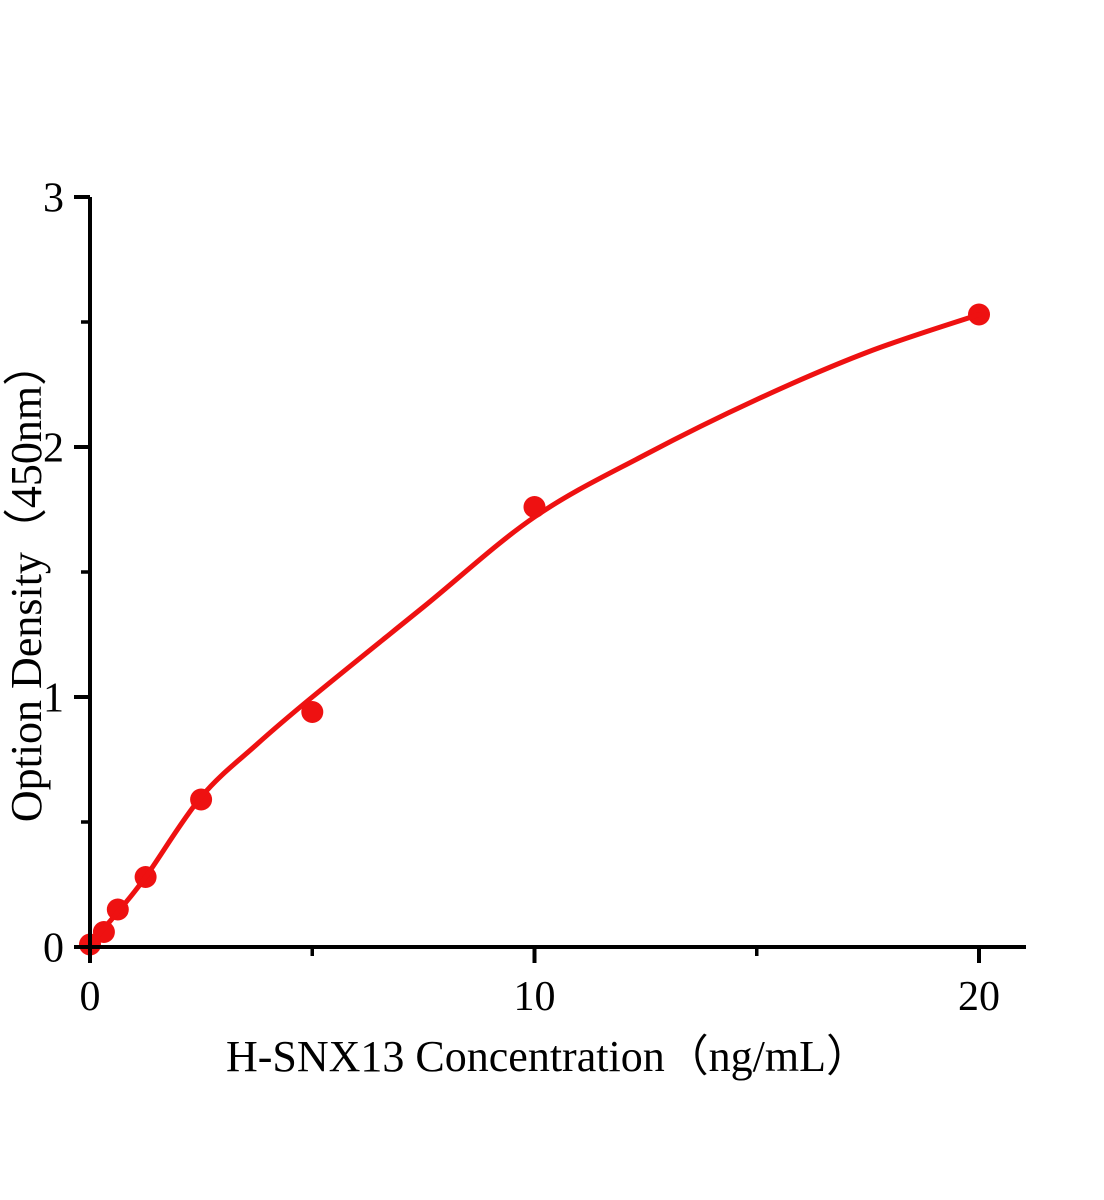 This screenshot has height=1200, width=1104. What do you see at coordinates (90, 997) in the screenshot?
I see `x-tick-label: 0` at bounding box center [90, 997].